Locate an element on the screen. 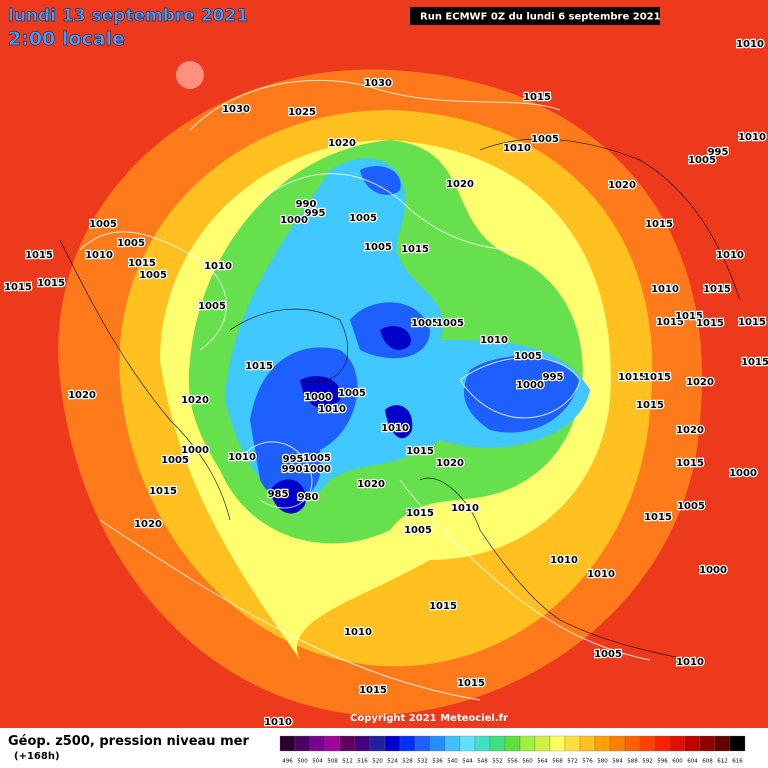  colorbar-label: 576 is located at coordinates (587, 762).